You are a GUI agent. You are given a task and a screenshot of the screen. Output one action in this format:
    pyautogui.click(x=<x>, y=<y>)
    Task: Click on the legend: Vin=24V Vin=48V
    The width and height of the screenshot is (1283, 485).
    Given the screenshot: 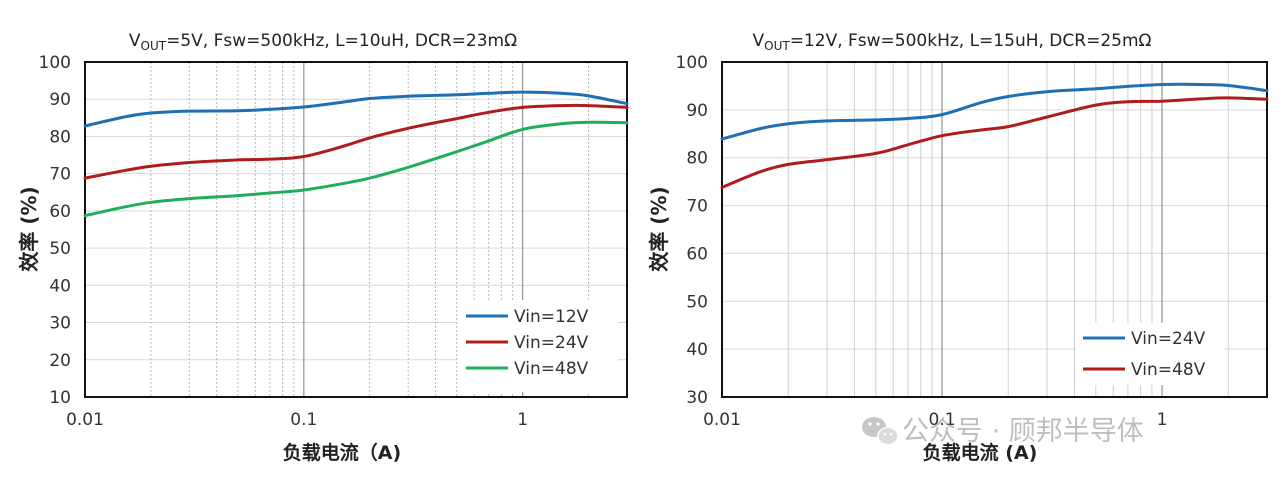 What is the action you would take?
    pyautogui.click(x=1150, y=354)
    